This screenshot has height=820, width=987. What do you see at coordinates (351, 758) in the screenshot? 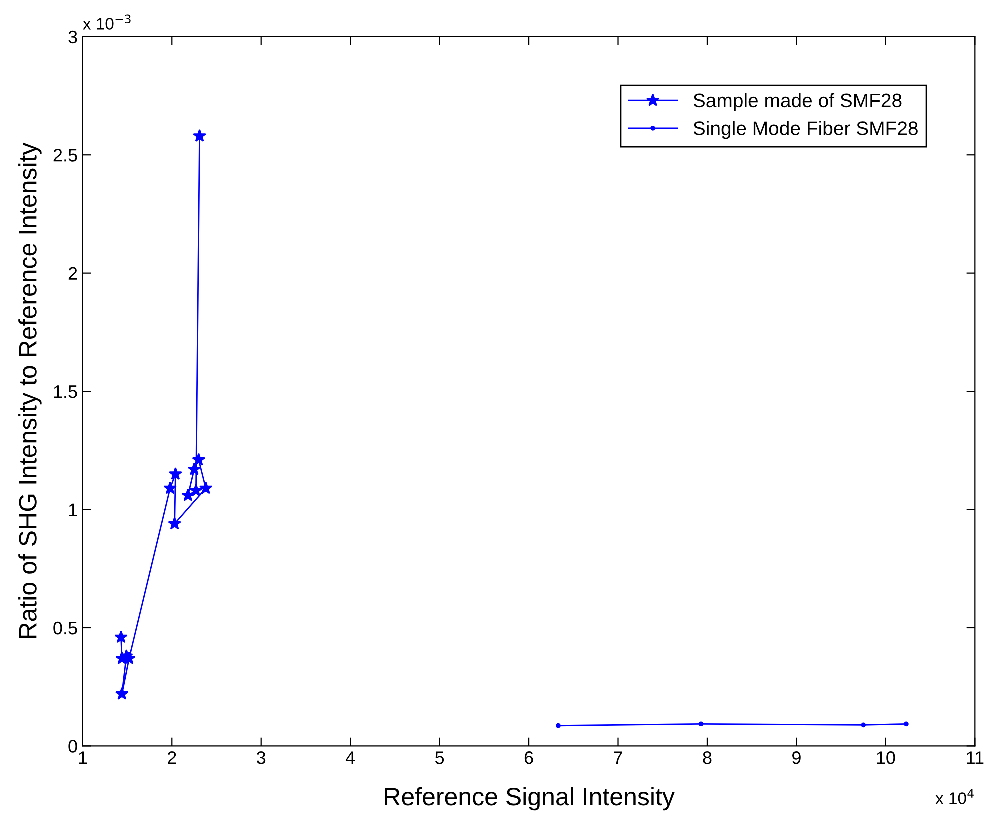
I see `x-tick-label: 4` at bounding box center [351, 758].